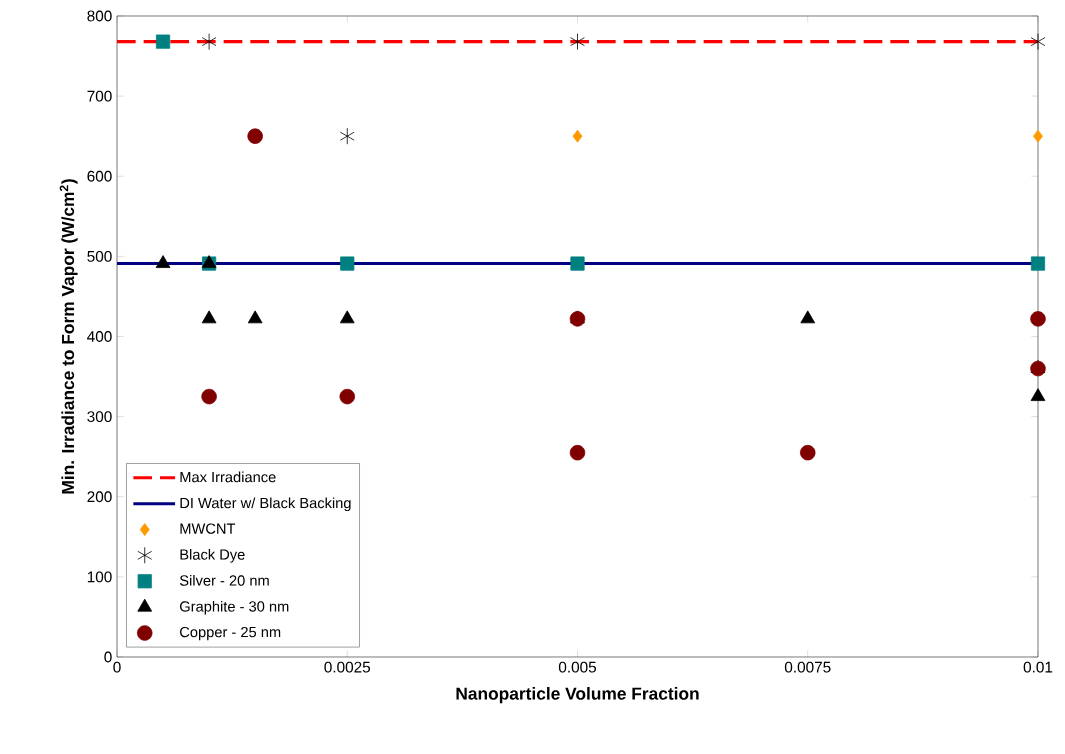 The height and width of the screenshot is (754, 1065). I want to click on legend-label: Copper - 25 nm, so click(230, 633).